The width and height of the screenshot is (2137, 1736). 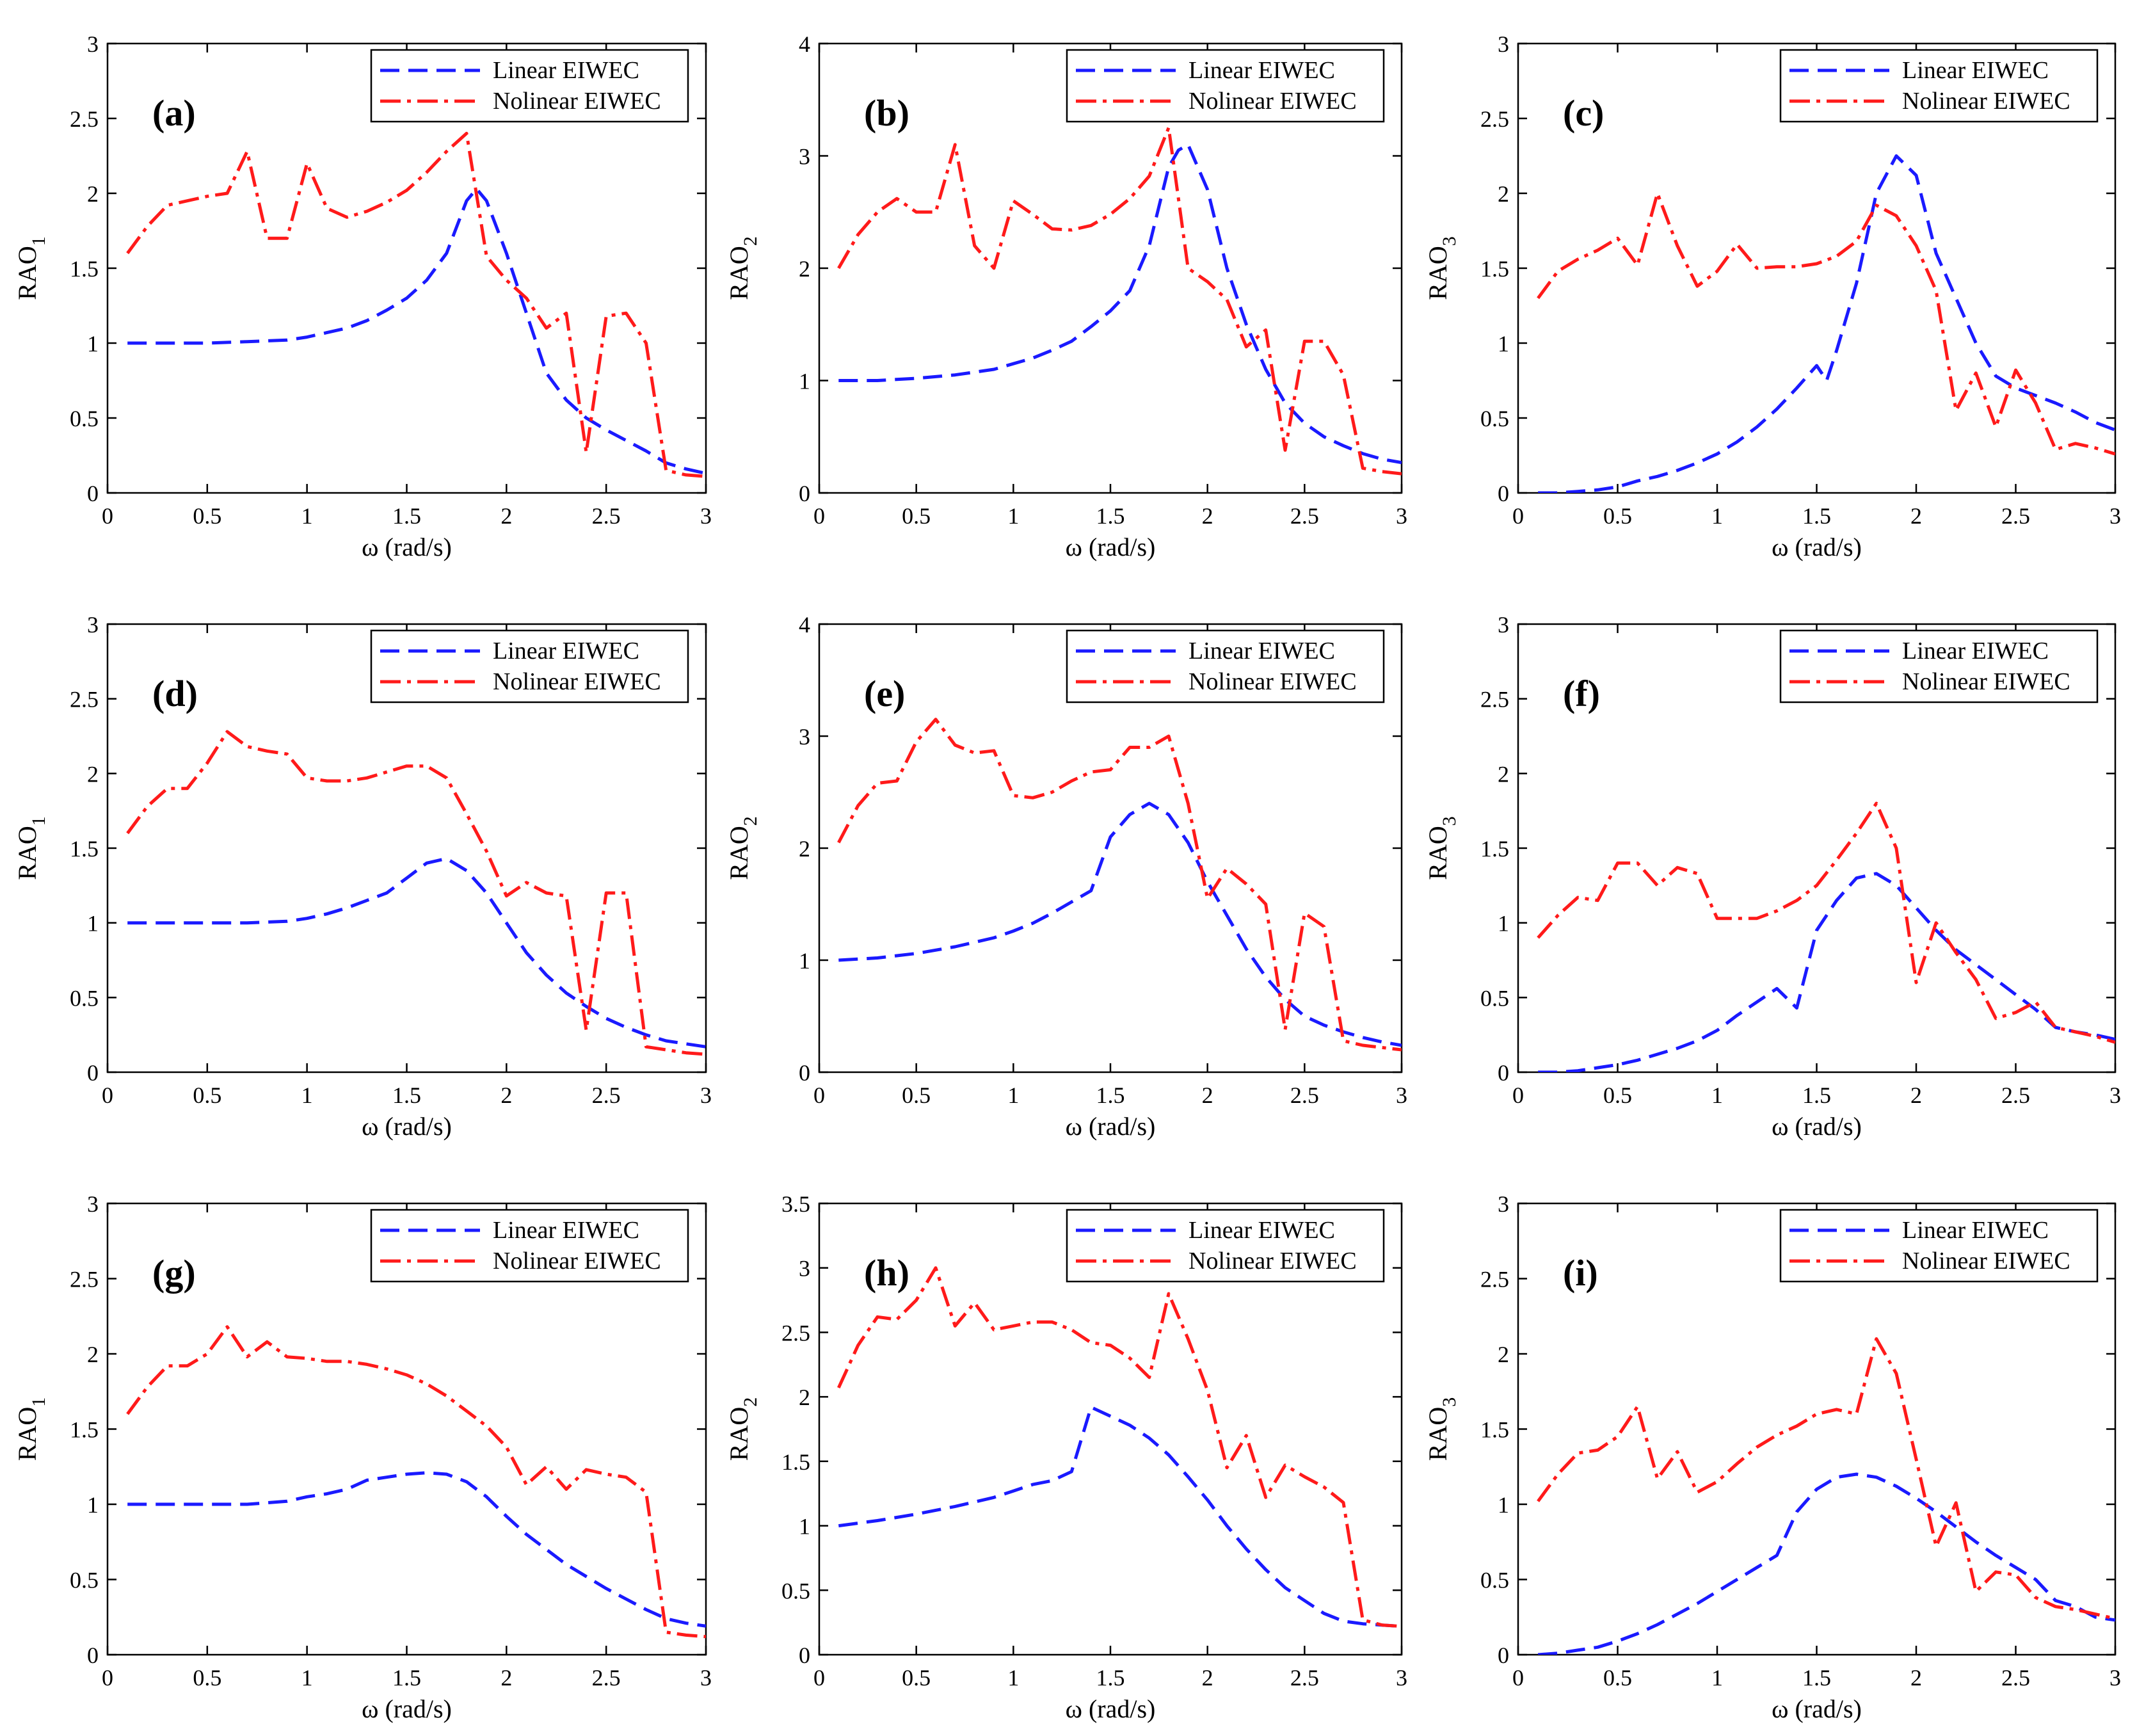 What do you see at coordinates (38, 1402) in the screenshot?
I see `y-axis-label-subscript: 1` at bounding box center [38, 1402].